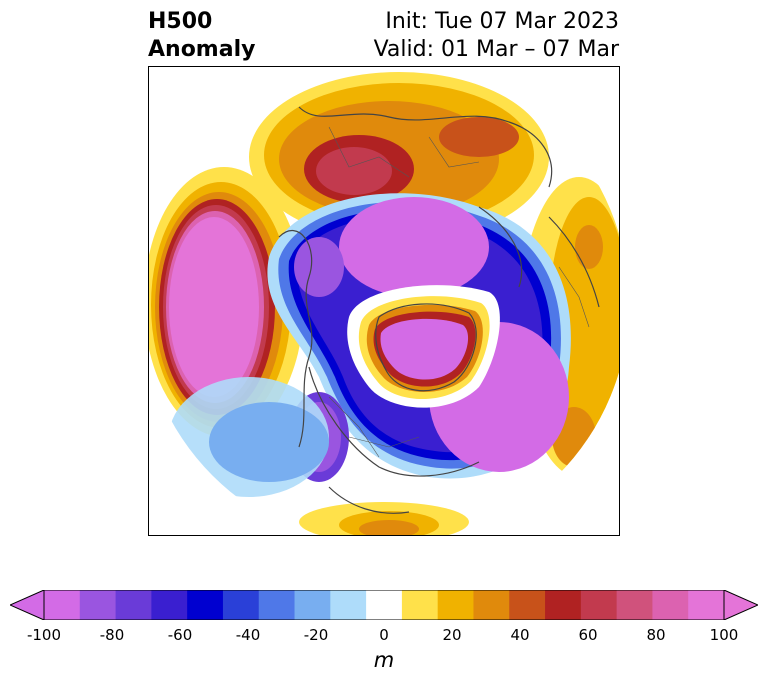 The width and height of the screenshot is (768, 686). I want to click on colorbar-cells, so click(384, 605).